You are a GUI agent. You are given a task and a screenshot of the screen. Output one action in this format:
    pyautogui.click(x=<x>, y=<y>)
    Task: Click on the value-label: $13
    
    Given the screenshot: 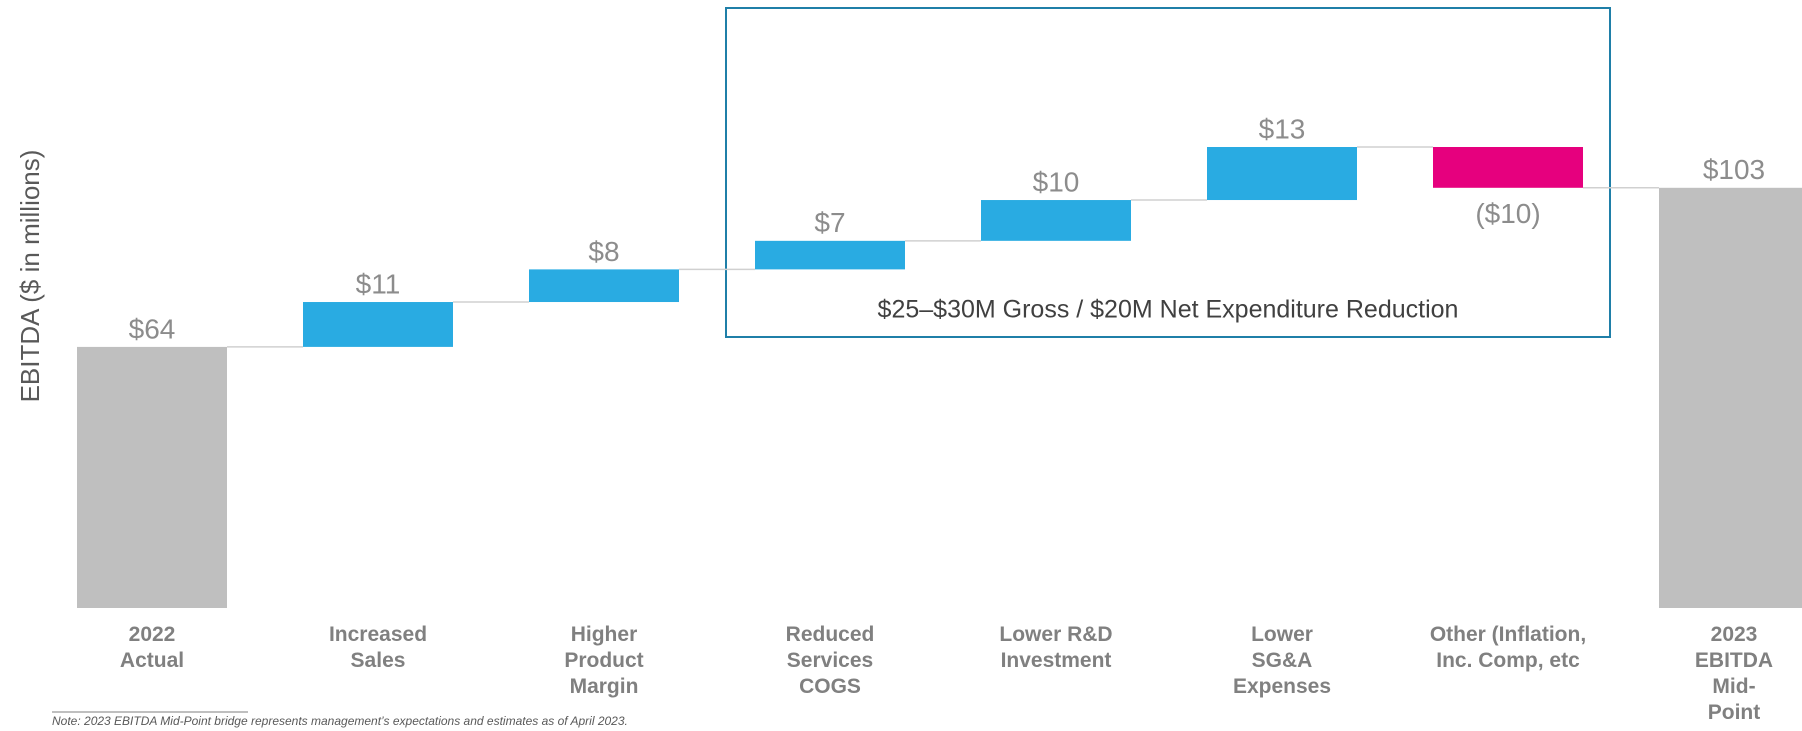 What is the action you would take?
    pyautogui.click(x=1282, y=128)
    